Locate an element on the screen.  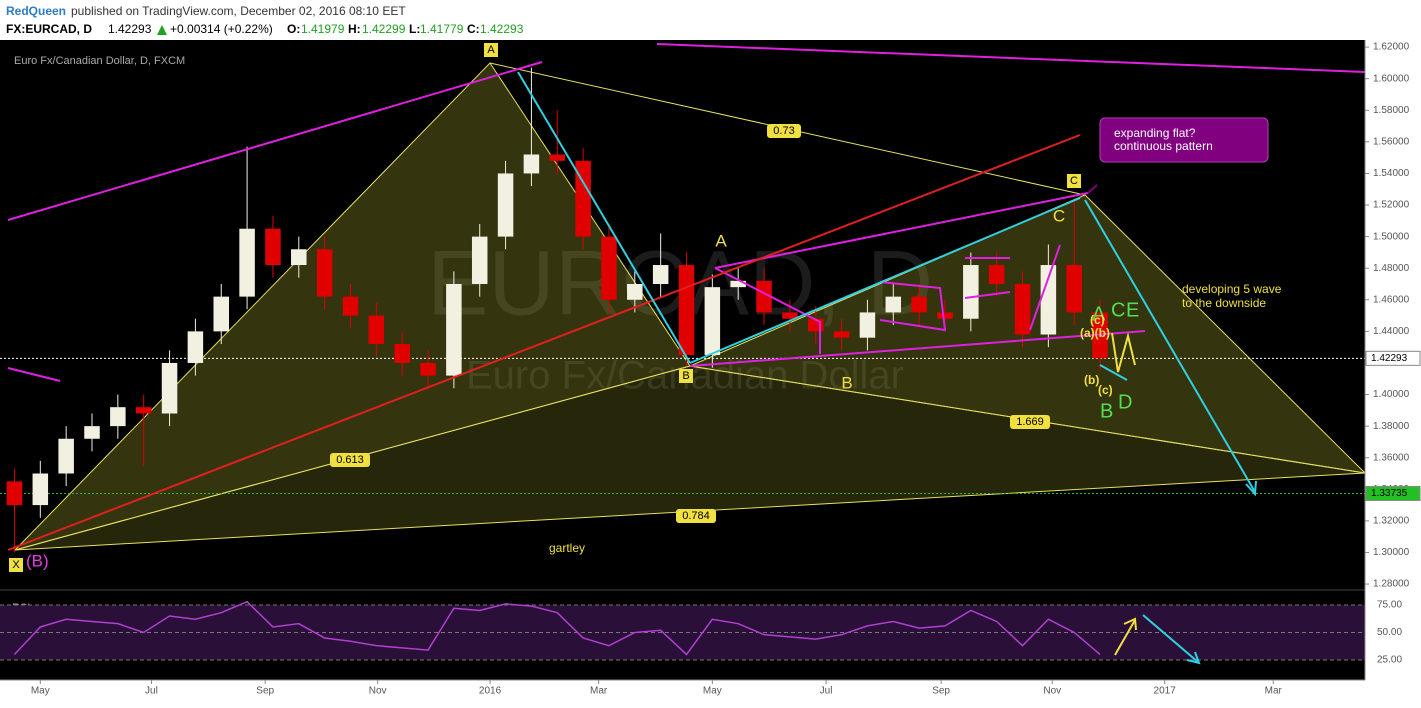
x-tick-label: 2016 is located at coordinates (490, 691).